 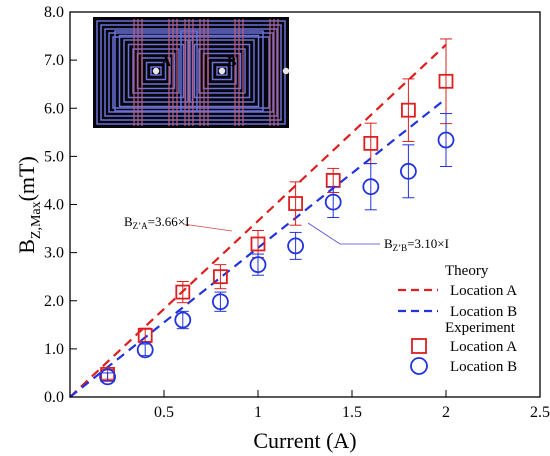 What do you see at coordinates (54, 60) in the screenshot?
I see `y-tick-label: 7.0` at bounding box center [54, 60].